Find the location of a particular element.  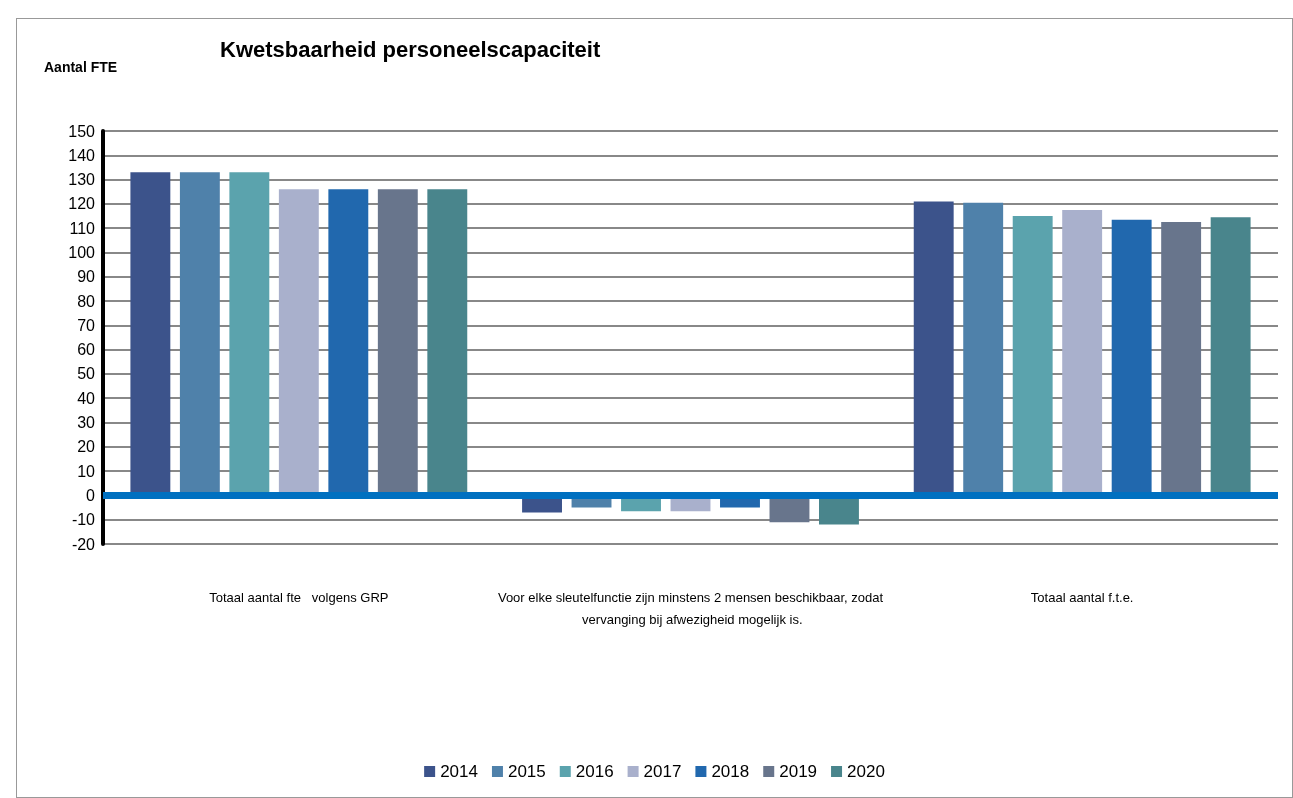

y-axis-title: Aantal FTE is located at coordinates (81, 67).